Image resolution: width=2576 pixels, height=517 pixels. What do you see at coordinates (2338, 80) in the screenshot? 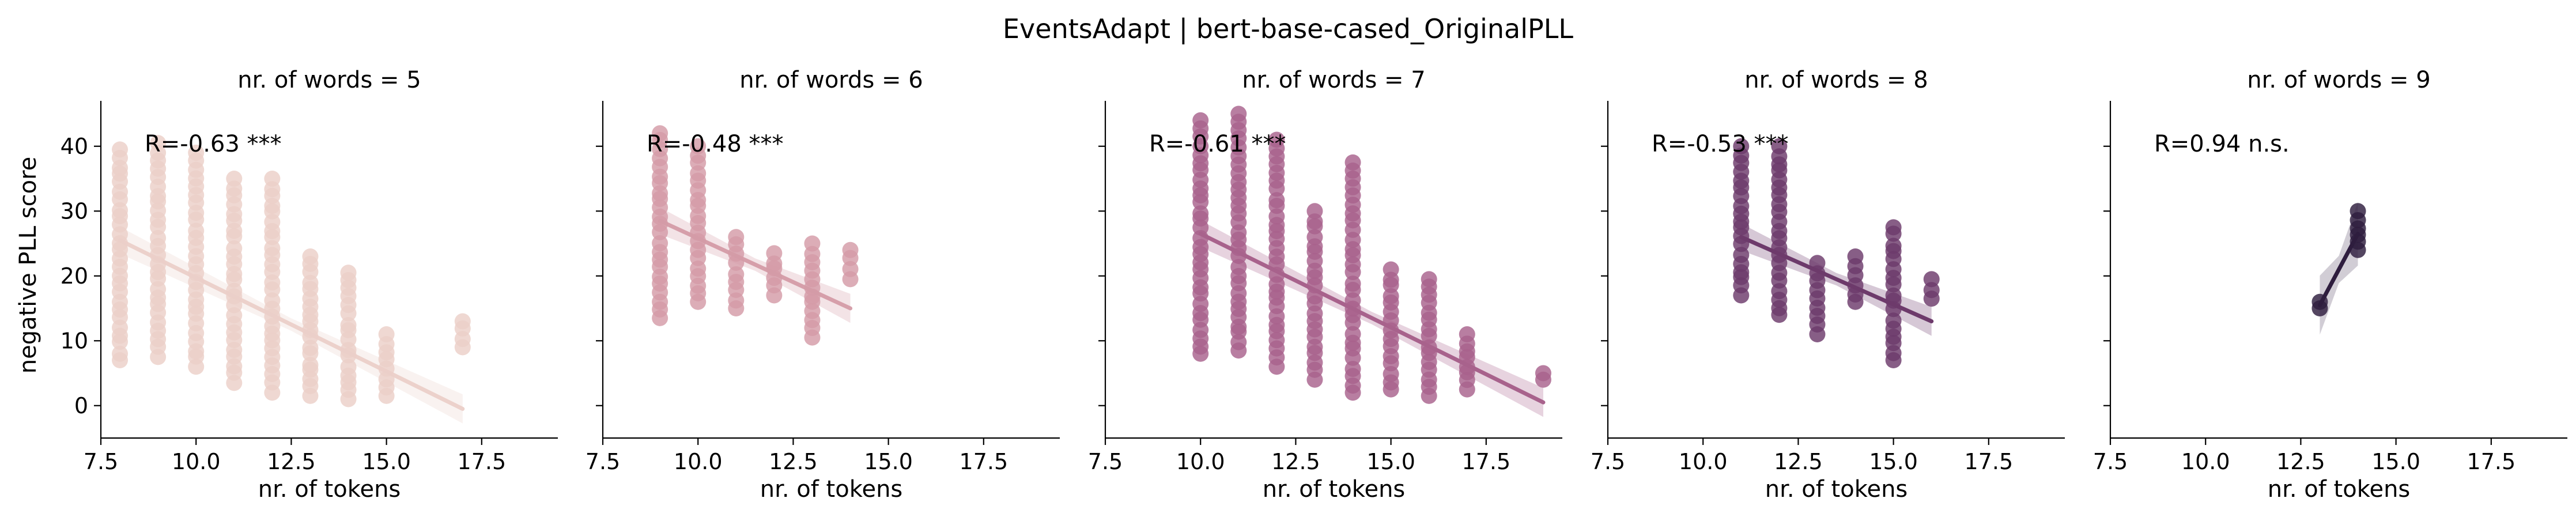
I see `facet-title: nr. of words = 9` at bounding box center [2338, 80].